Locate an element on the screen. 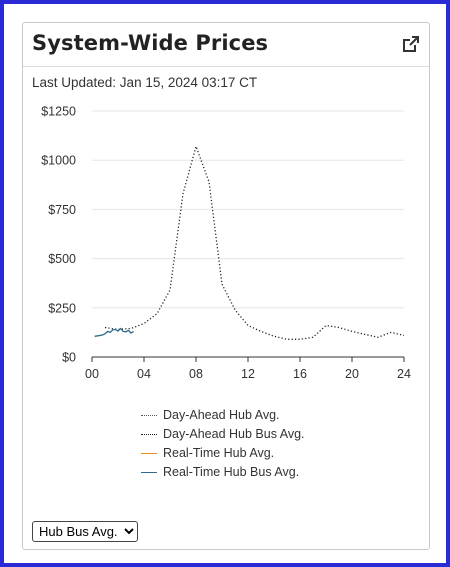 The width and height of the screenshot is (450, 567). y-tick-label: $1250 is located at coordinates (58, 112).